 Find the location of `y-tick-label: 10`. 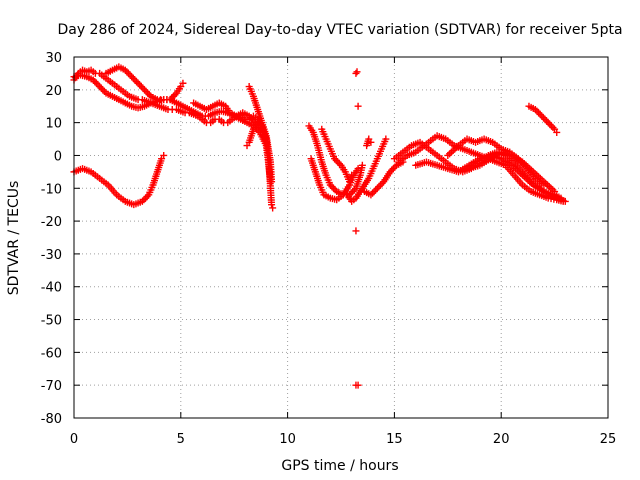

y-tick-label: 10 is located at coordinates (53, 124).